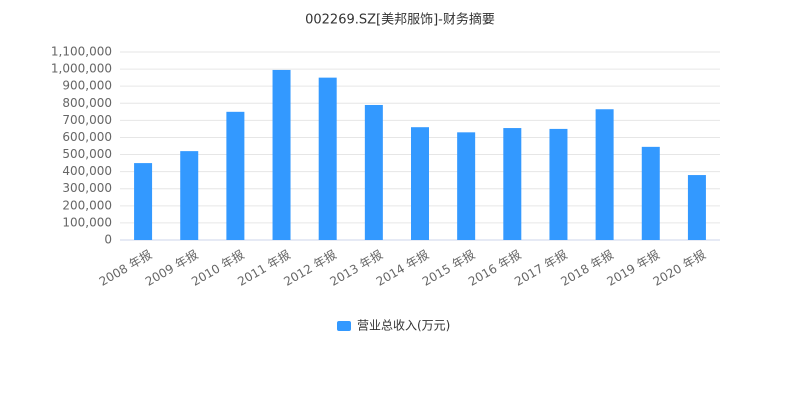 The height and width of the screenshot is (400, 800). What do you see at coordinates (87, 222) in the screenshot?
I see `y-tick-label: 100,000` at bounding box center [87, 222].